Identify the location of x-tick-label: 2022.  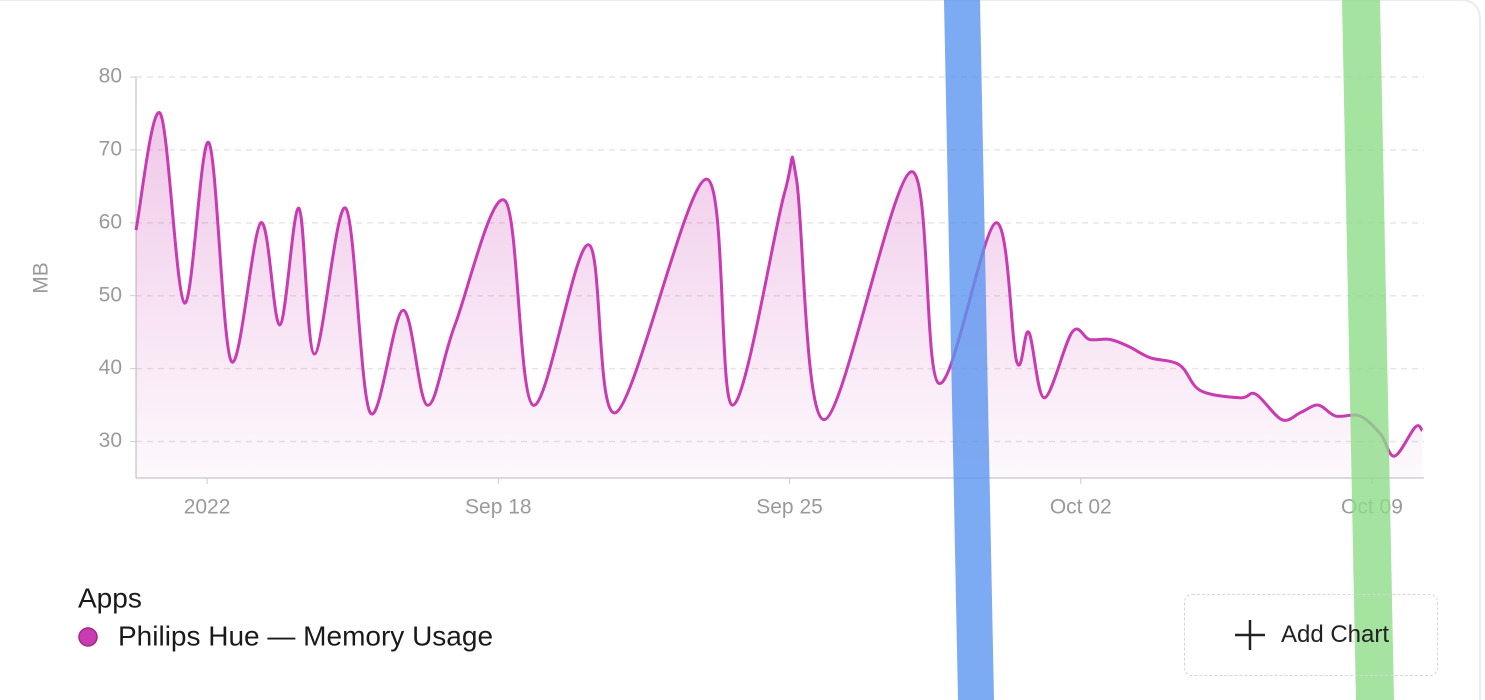
(207, 507).